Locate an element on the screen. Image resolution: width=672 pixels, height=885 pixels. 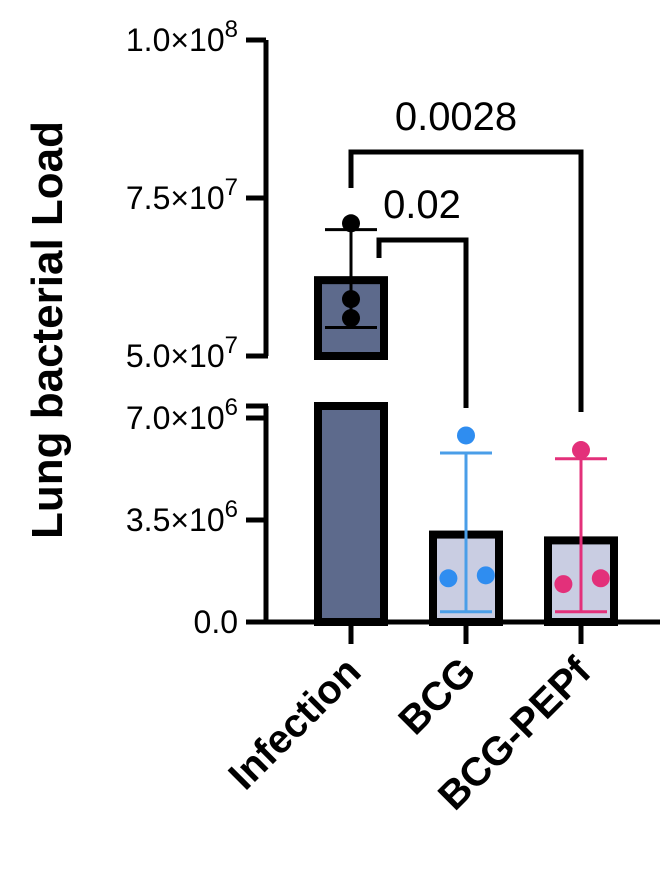
p-value-label: 0.02 is located at coordinates (422, 205).